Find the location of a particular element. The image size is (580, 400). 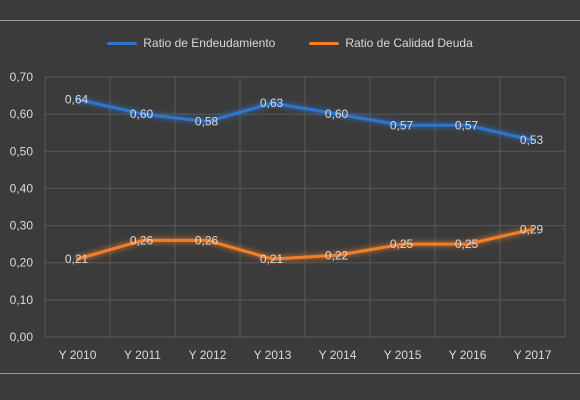

data-label: 0,63 is located at coordinates (272, 103).